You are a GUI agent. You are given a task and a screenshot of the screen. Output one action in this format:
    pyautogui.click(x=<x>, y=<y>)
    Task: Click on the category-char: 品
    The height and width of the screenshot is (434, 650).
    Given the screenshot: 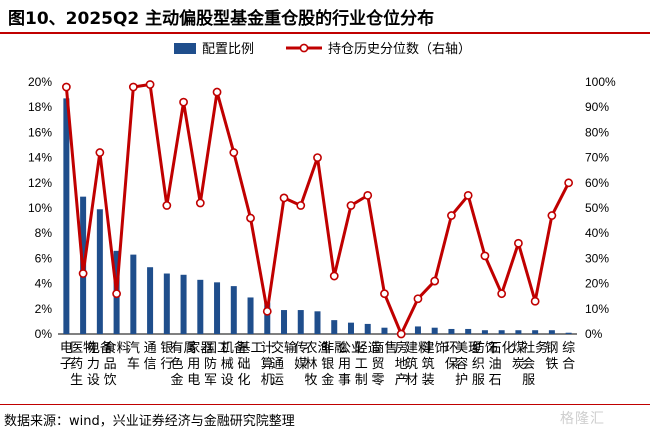 What is the action you would take?
    pyautogui.click(x=110, y=364)
    